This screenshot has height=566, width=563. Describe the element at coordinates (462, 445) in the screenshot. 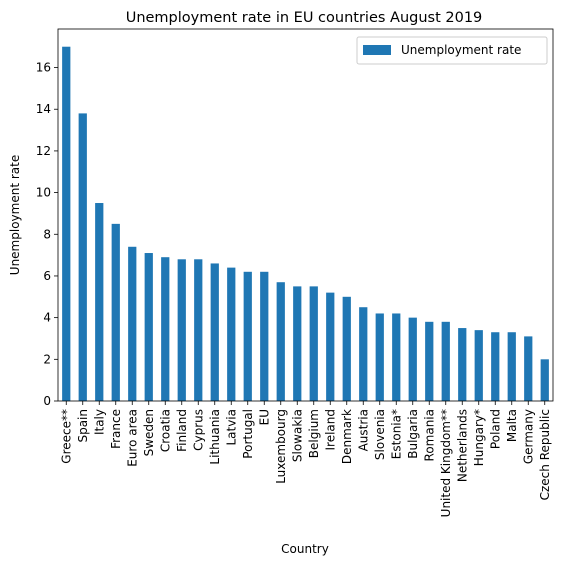

I see `x-tick-label: Netherlands` at that location.